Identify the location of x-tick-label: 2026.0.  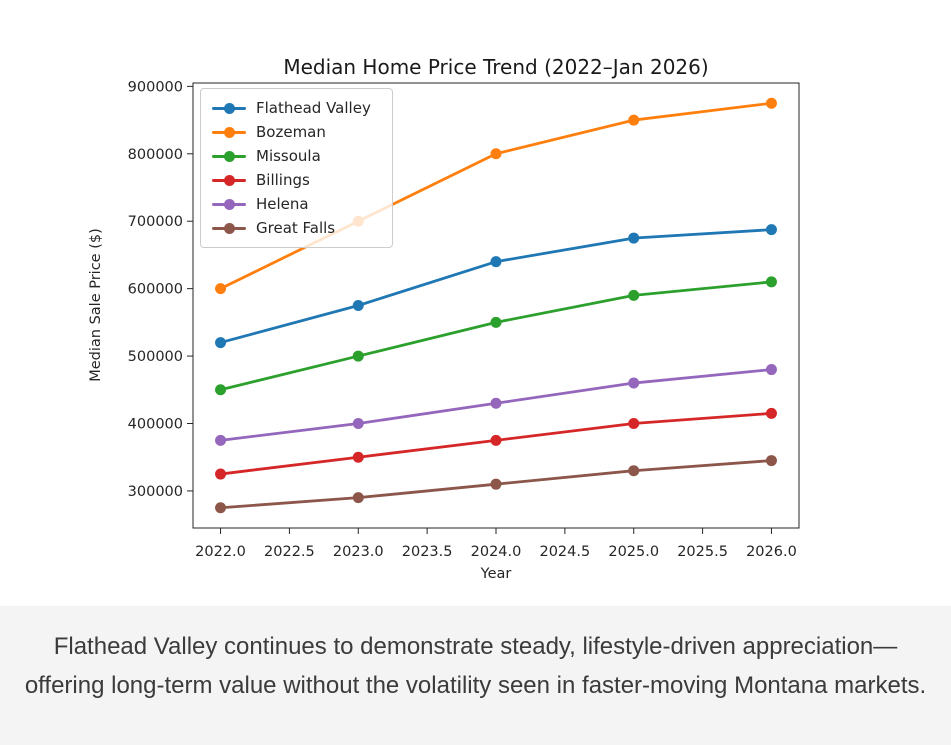
(771, 552).